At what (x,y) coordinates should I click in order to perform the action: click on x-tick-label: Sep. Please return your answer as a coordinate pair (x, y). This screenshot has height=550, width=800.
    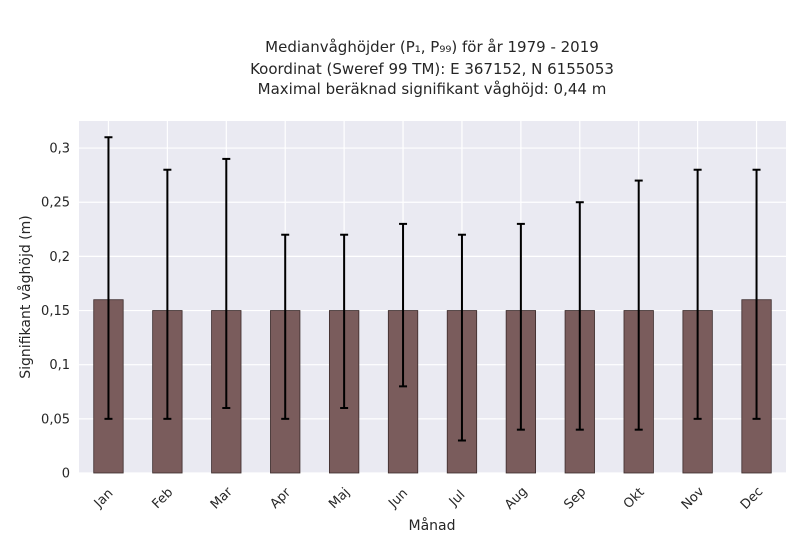
    Looking at the image, I should click on (575, 499).